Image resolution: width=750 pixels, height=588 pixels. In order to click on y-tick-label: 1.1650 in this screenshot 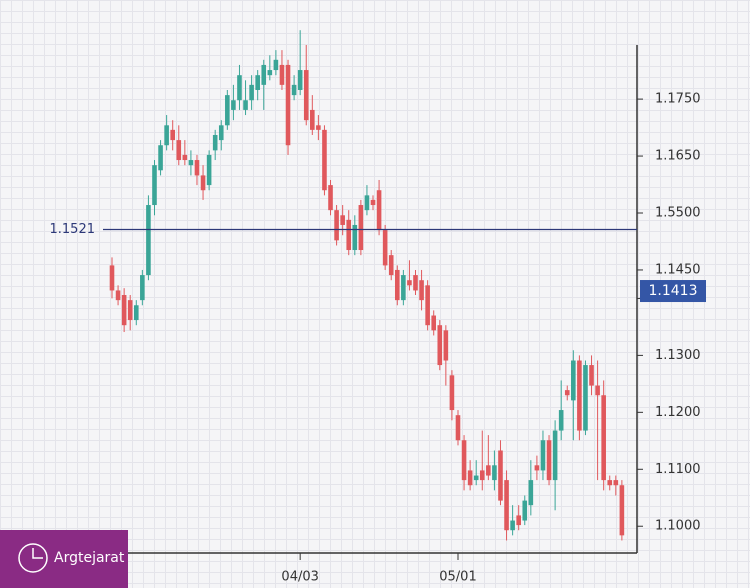, I will do `click(678, 156)`.